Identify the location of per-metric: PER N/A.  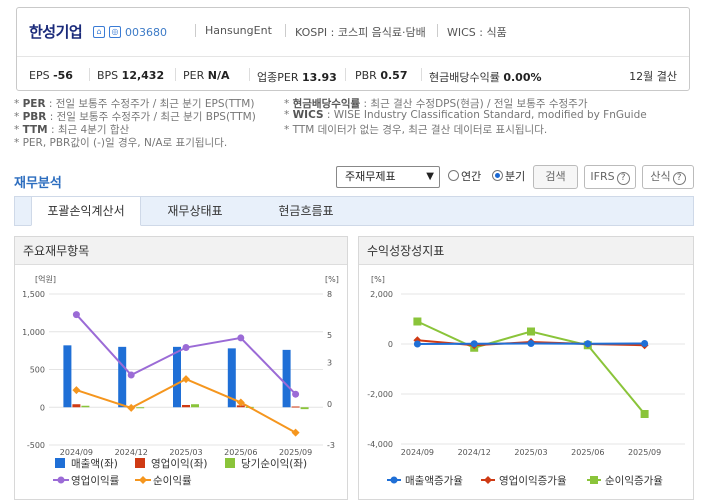
(206, 75).